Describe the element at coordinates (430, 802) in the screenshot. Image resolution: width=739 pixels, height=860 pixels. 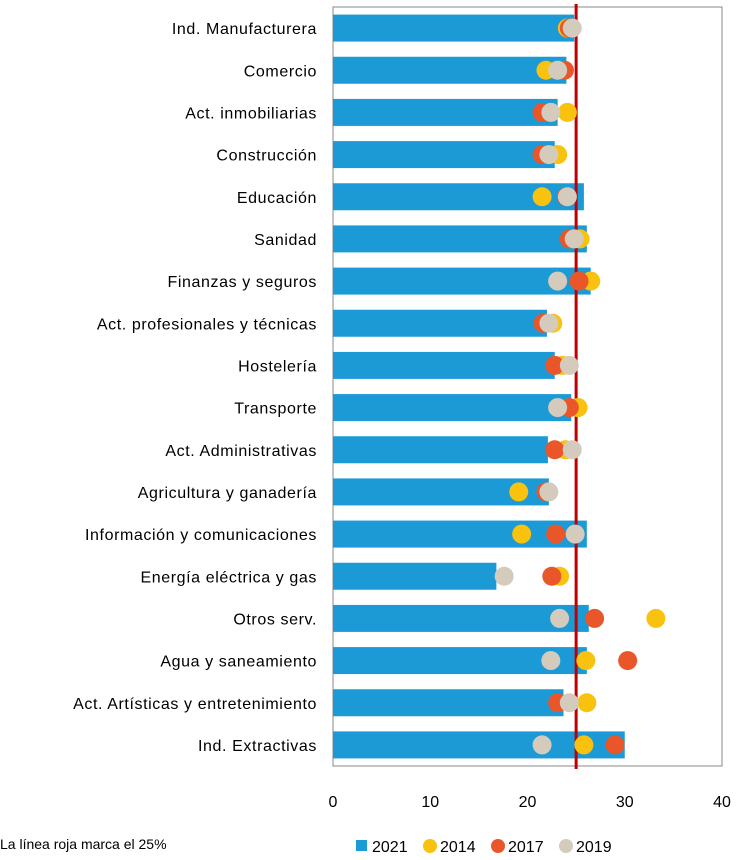
I see `x-tick-label: 10` at that location.